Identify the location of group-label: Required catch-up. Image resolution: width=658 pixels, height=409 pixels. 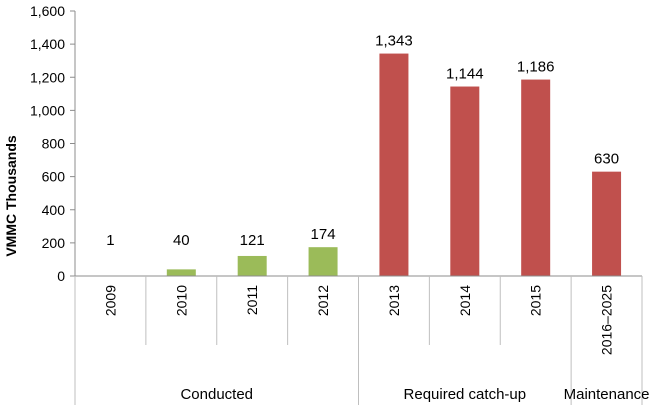
(465, 394).